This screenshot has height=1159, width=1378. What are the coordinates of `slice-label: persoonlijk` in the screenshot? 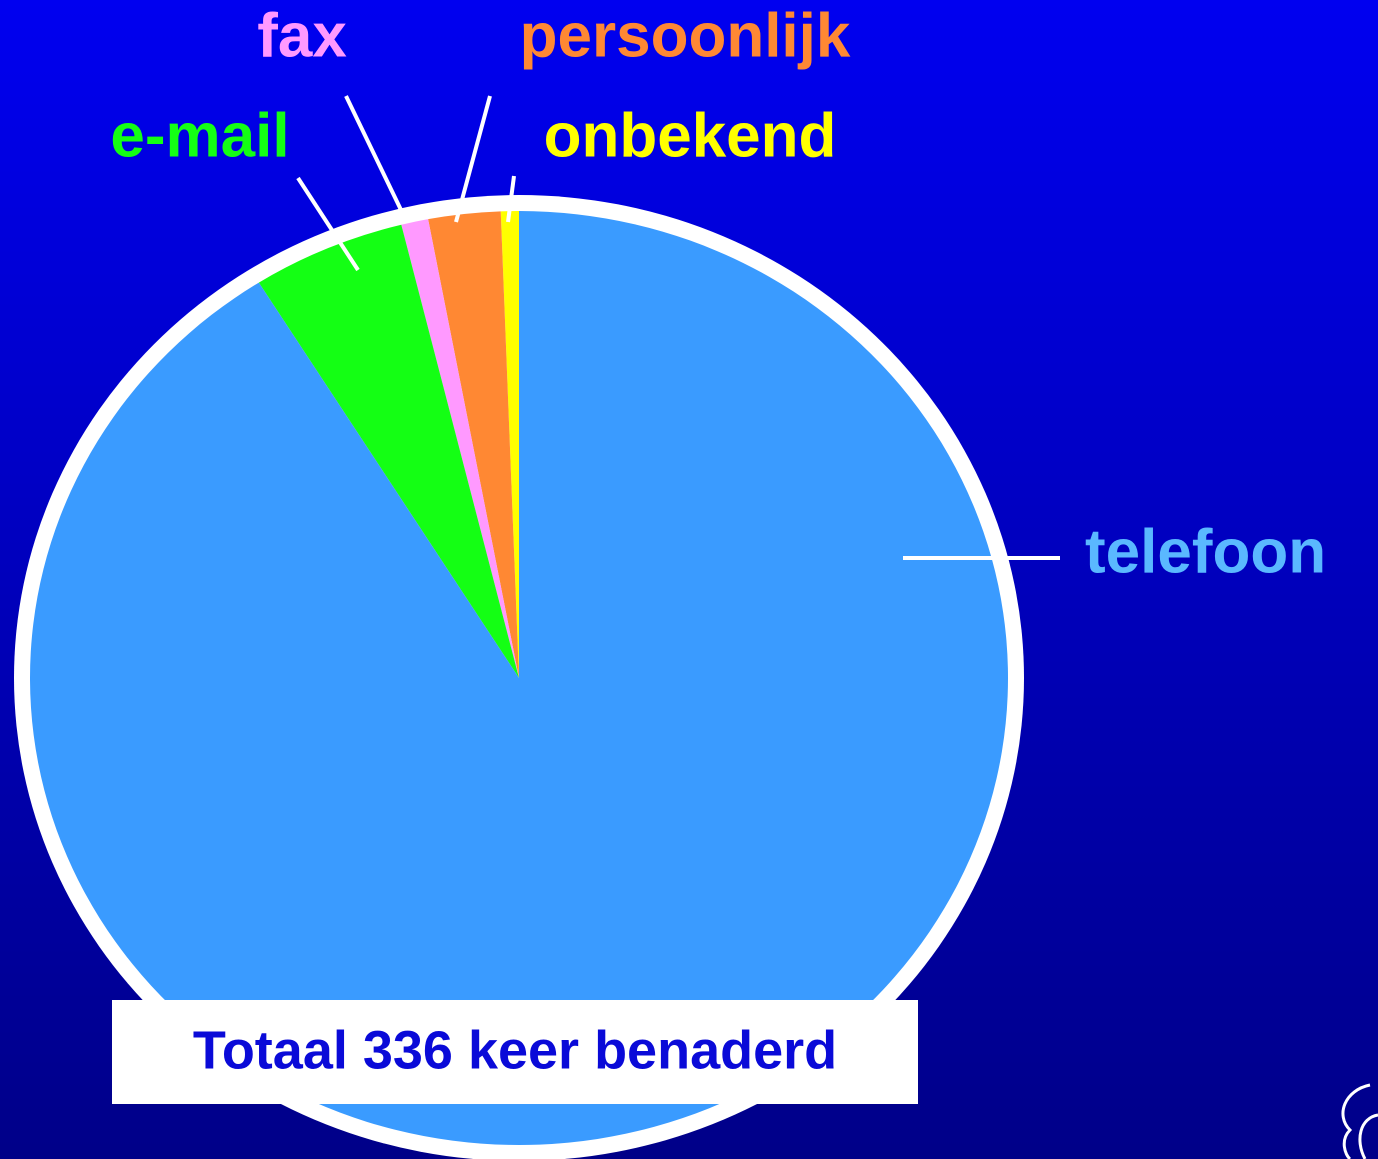 It's located at (685, 35).